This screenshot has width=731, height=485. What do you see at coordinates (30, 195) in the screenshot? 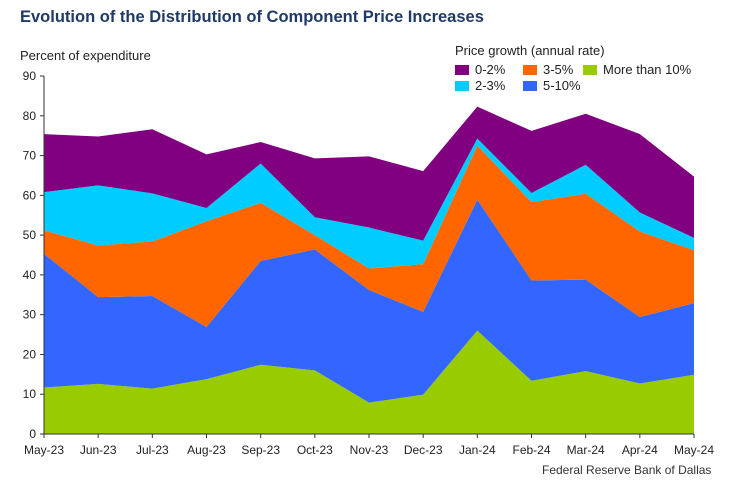
I see `y-tick-label: 60` at bounding box center [30, 195].